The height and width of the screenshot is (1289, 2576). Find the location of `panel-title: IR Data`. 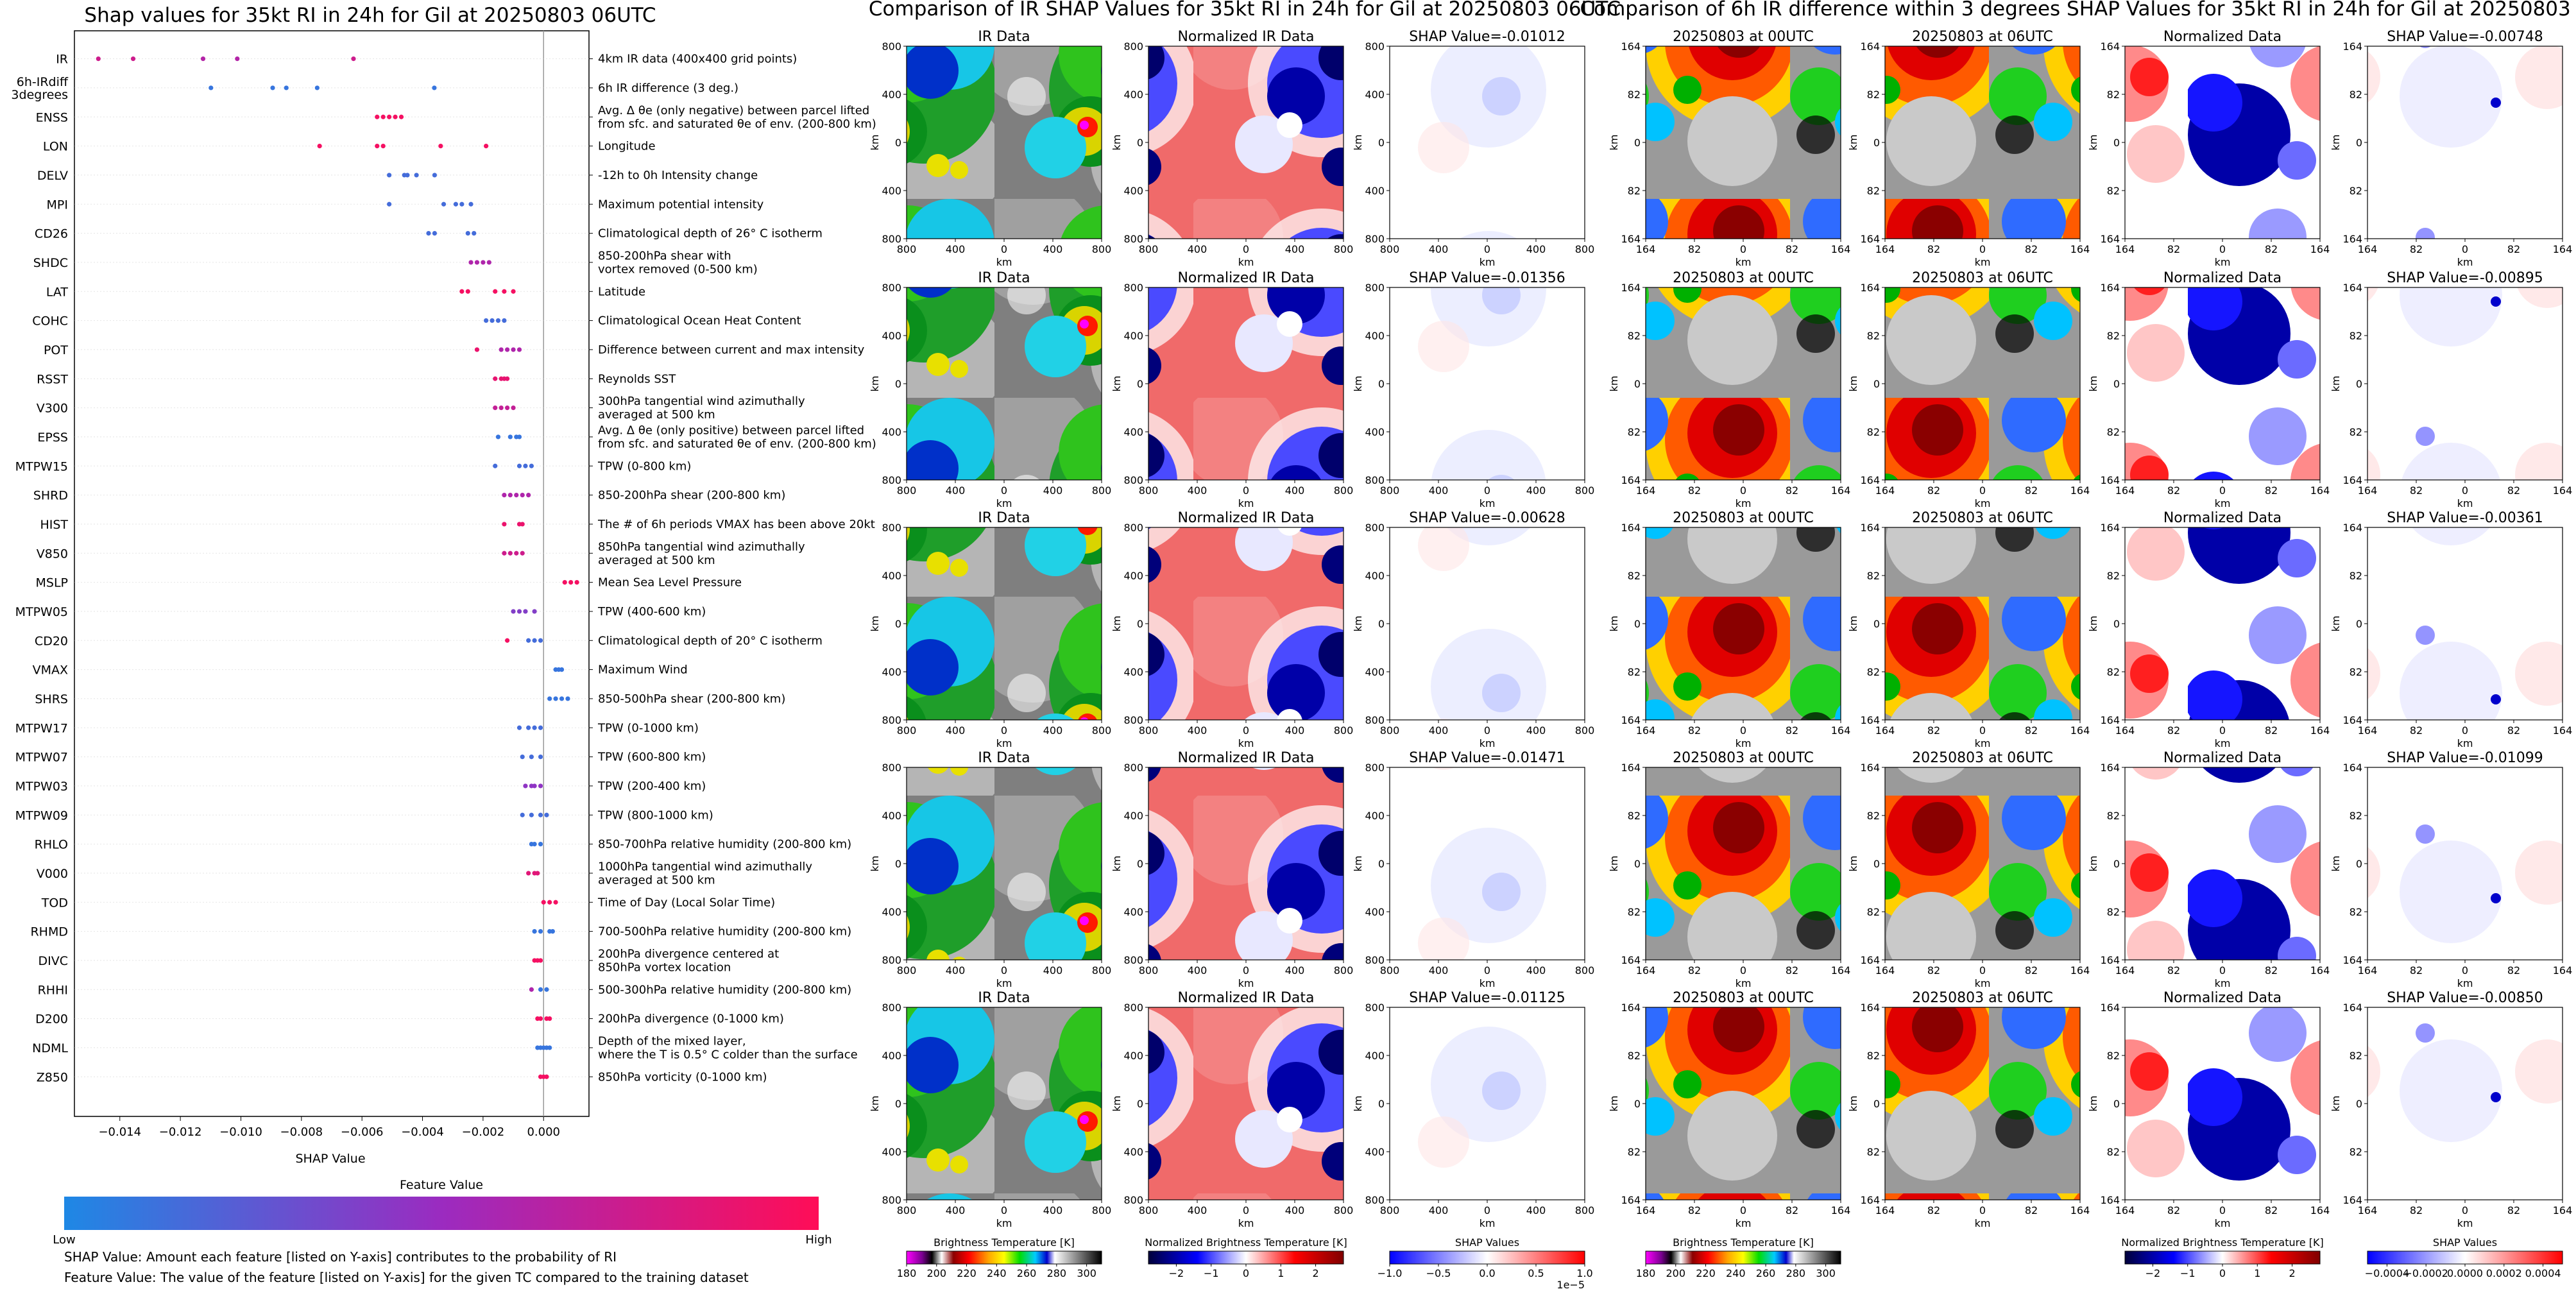

panel-title: IR Data is located at coordinates (1004, 278).